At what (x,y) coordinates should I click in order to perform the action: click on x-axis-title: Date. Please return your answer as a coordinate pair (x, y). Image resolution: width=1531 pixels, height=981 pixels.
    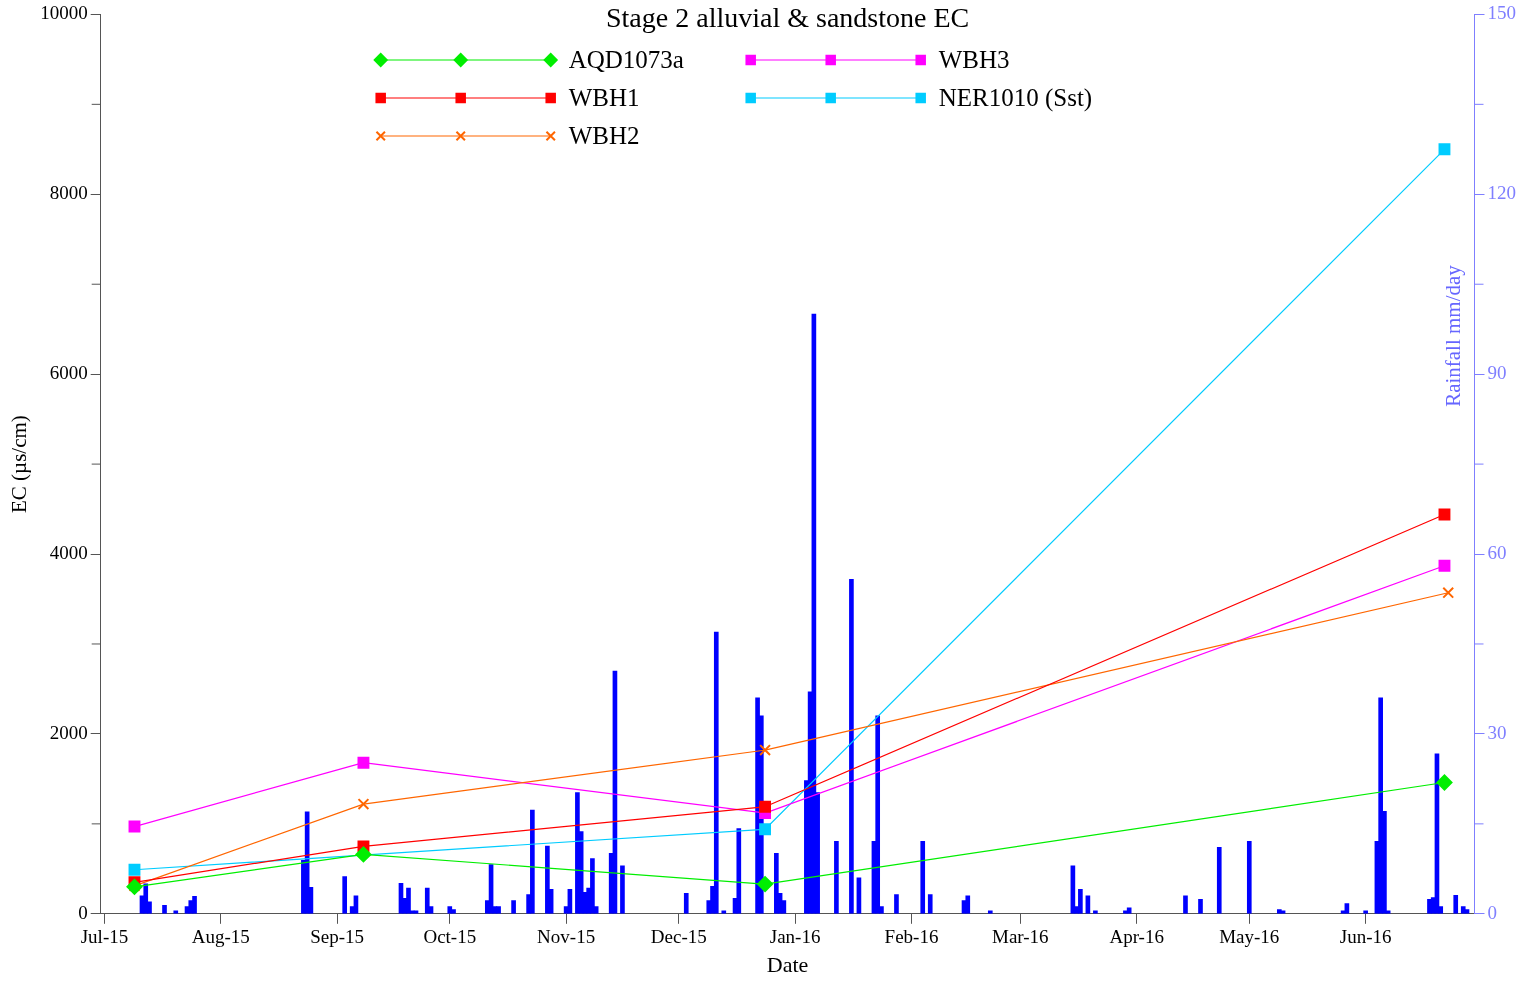
    Looking at the image, I should click on (787, 964).